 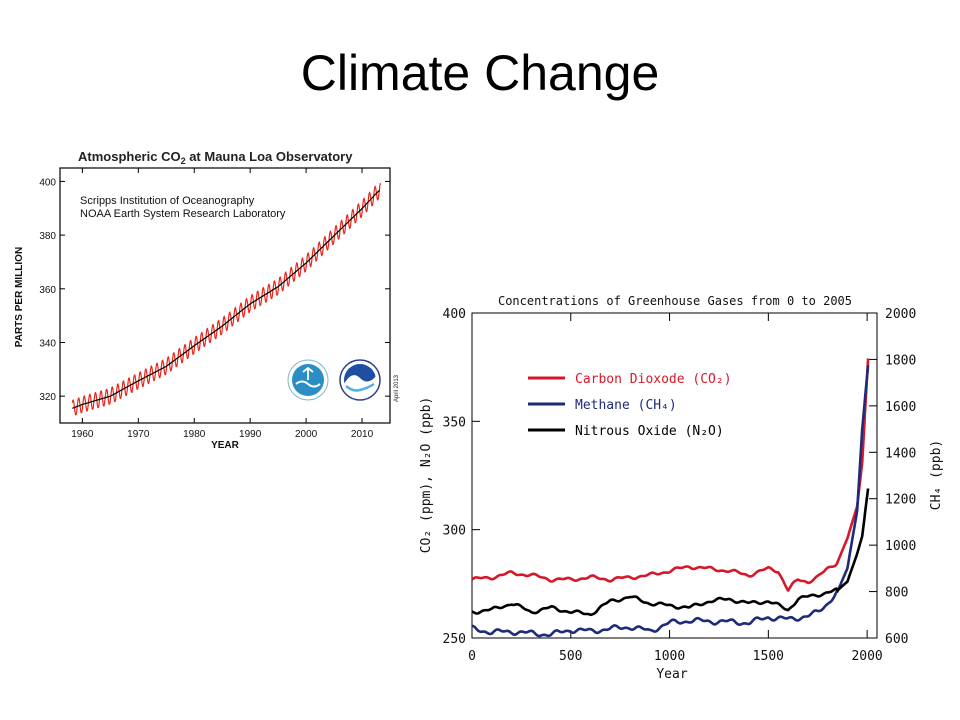 What do you see at coordinates (129, 156) in the screenshot?
I see `chart1-title-main: Atmospheric CO` at bounding box center [129, 156].